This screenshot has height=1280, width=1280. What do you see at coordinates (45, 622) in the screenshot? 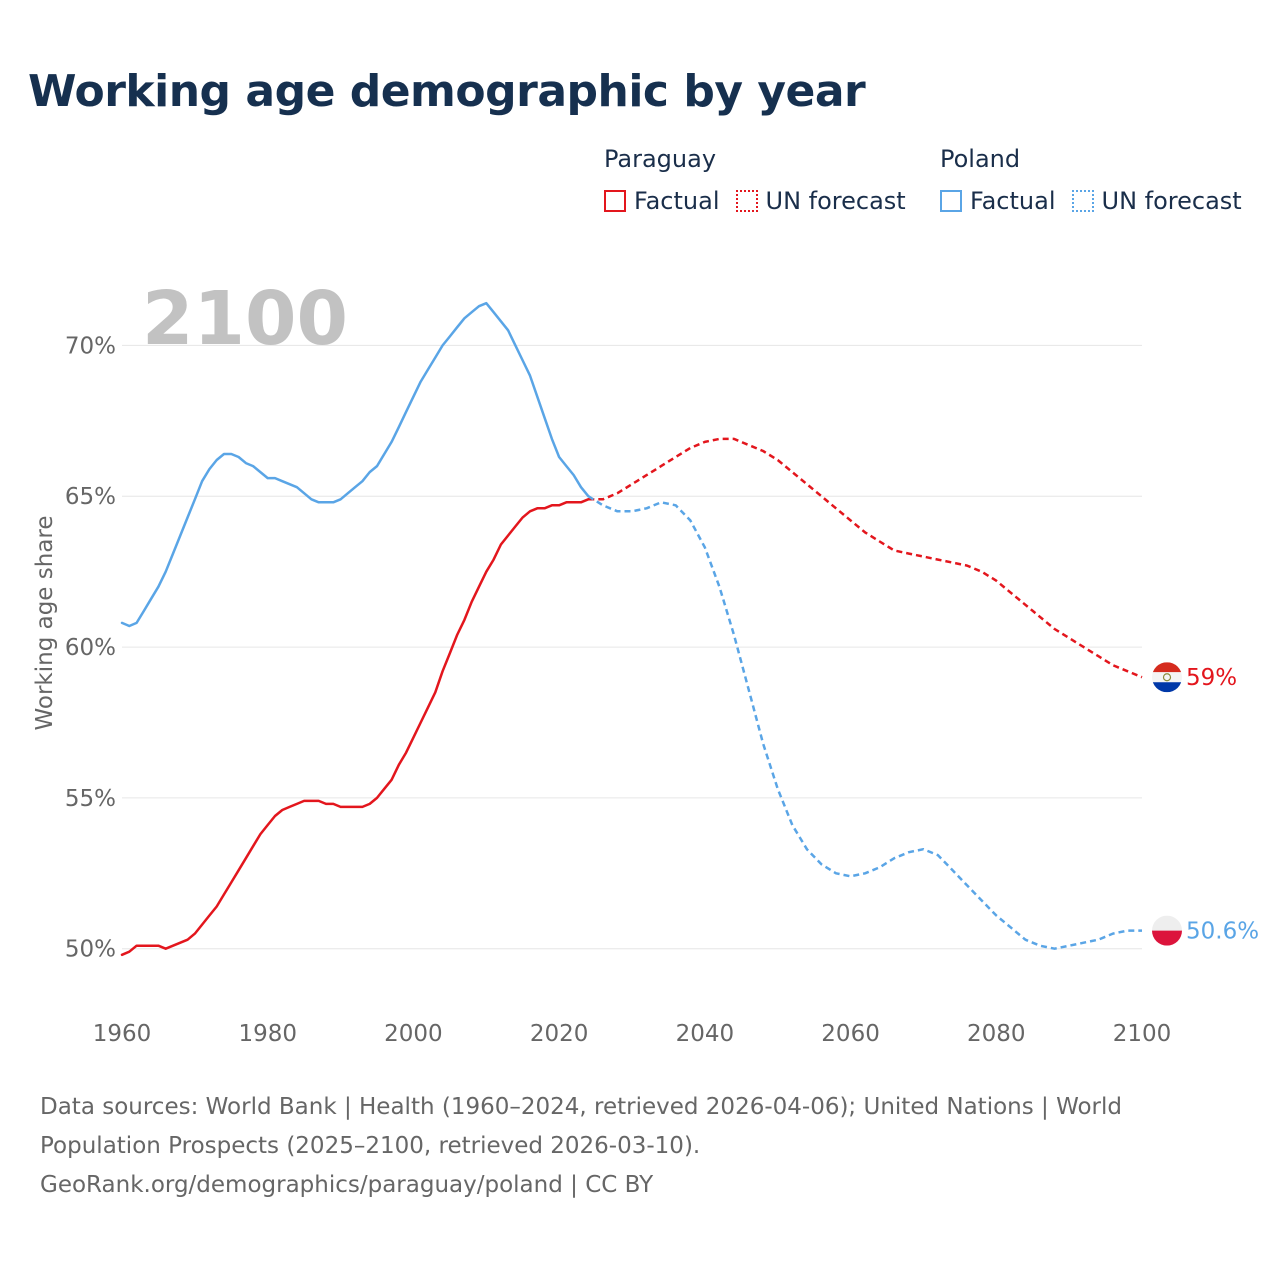
I see `y-axis-title: Working age share` at bounding box center [45, 622].